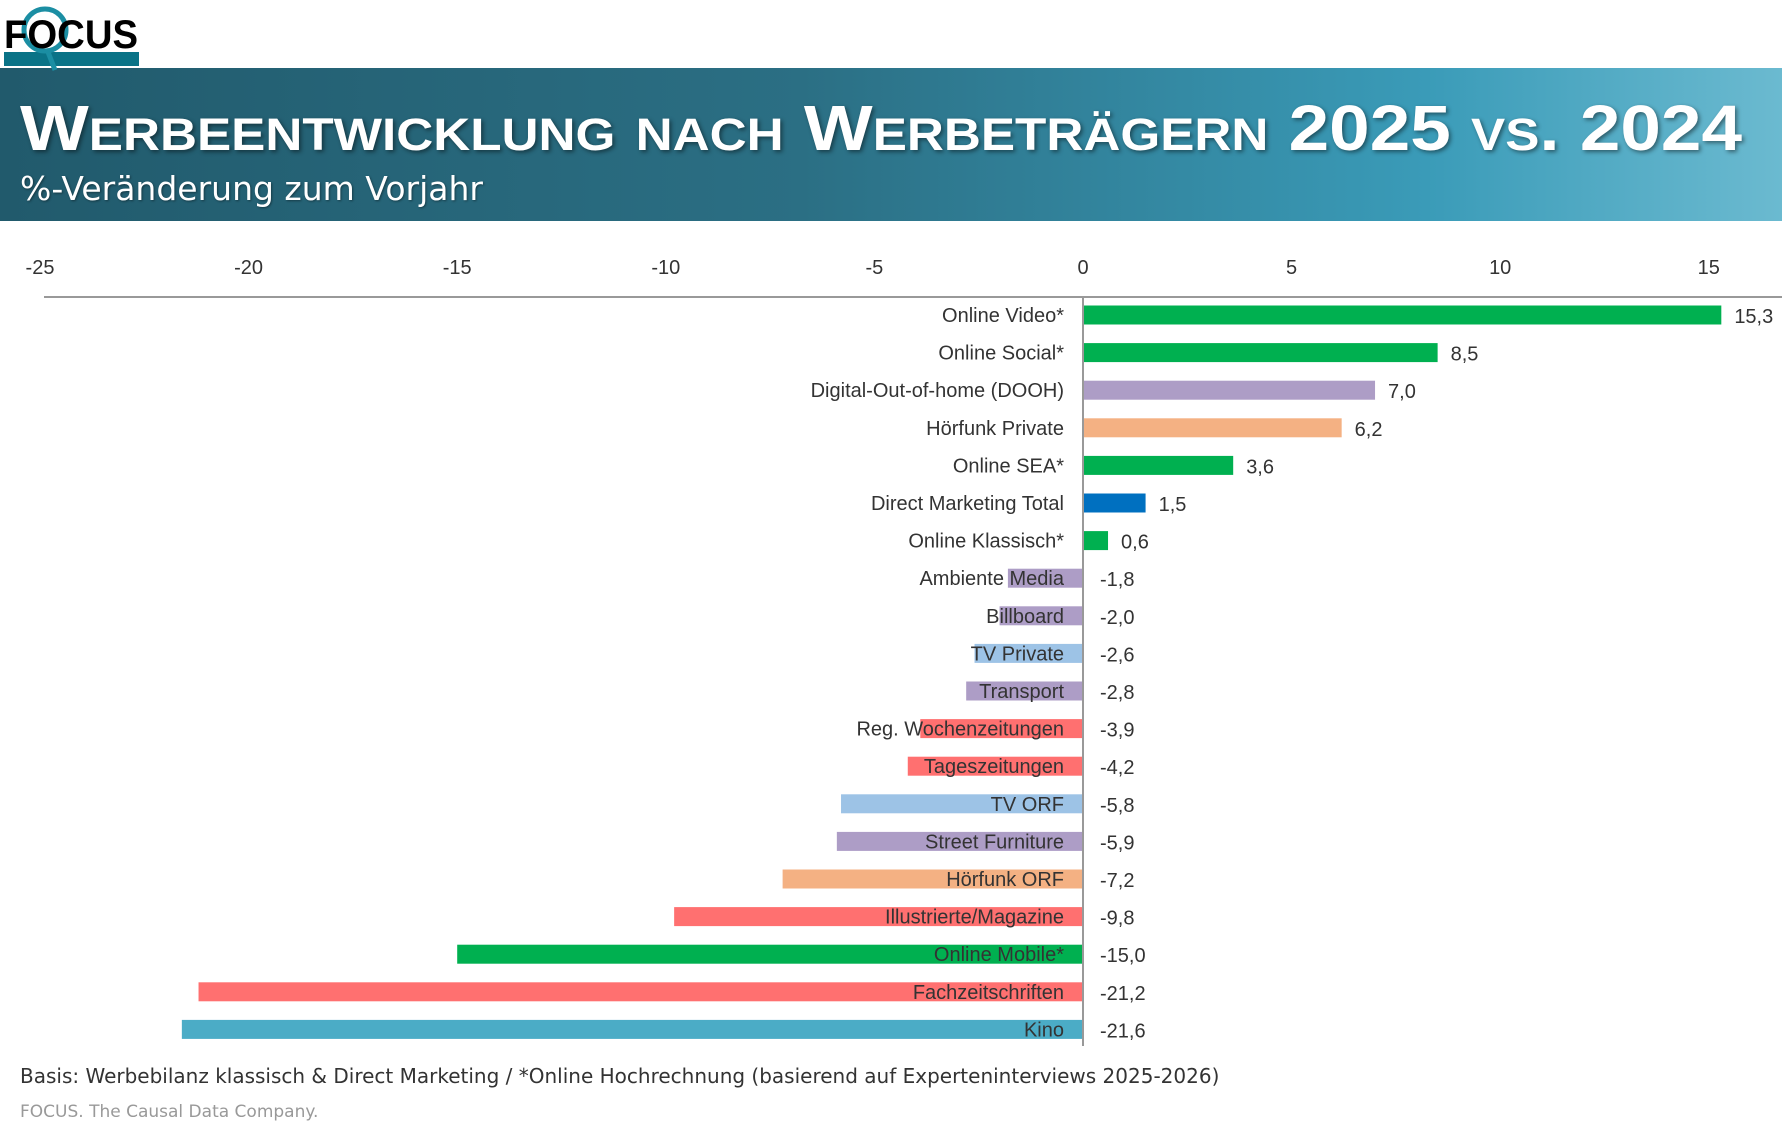 This screenshot has height=1126, width=1782. What do you see at coordinates (1402, 392) in the screenshot?
I see `data-label: 7,0` at bounding box center [1402, 392].